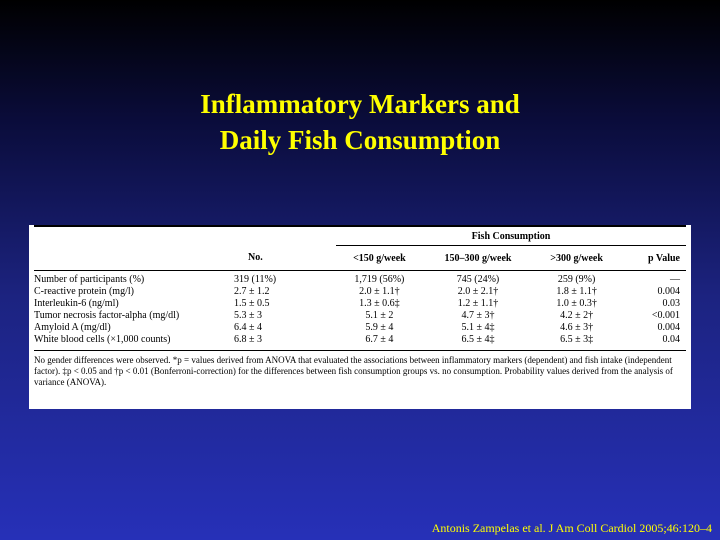  Describe the element at coordinates (360, 140) in the screenshot. I see `title-line-2: Daily Fish Consumption` at that location.